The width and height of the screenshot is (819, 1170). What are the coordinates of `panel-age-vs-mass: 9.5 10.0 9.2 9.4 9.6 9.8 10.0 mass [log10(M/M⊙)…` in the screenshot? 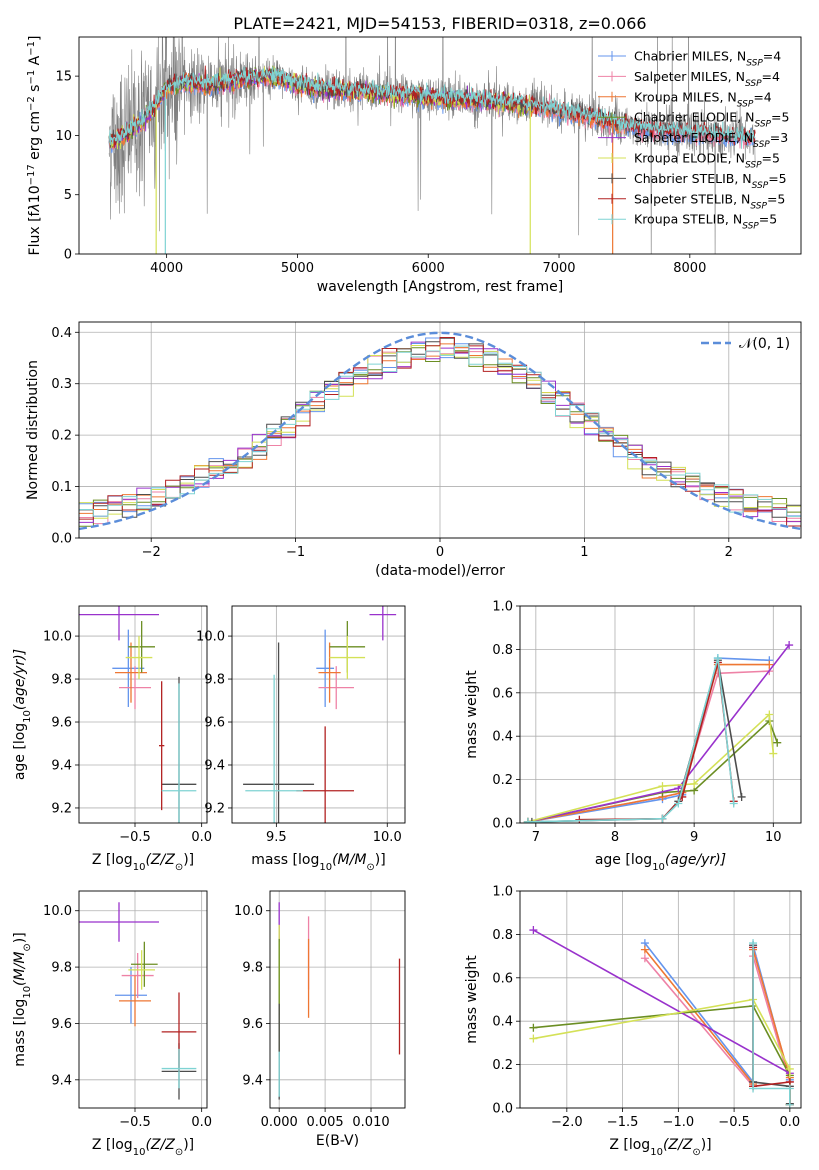 It's located at (301, 739).